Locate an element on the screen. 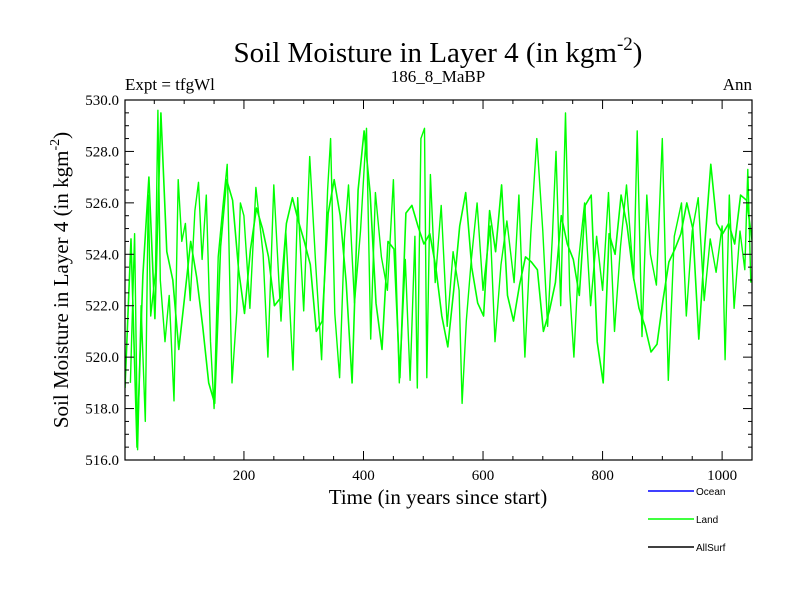  chart-title-main: Soil Moisture in Layer 4 (in kgm is located at coordinates (426, 53).